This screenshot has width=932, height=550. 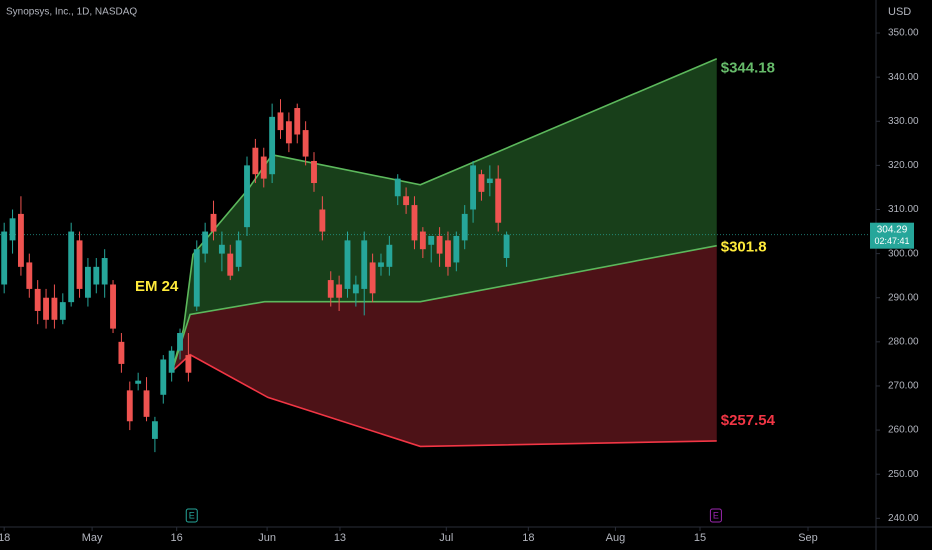 I want to click on currency-label: USD, so click(x=899, y=12).